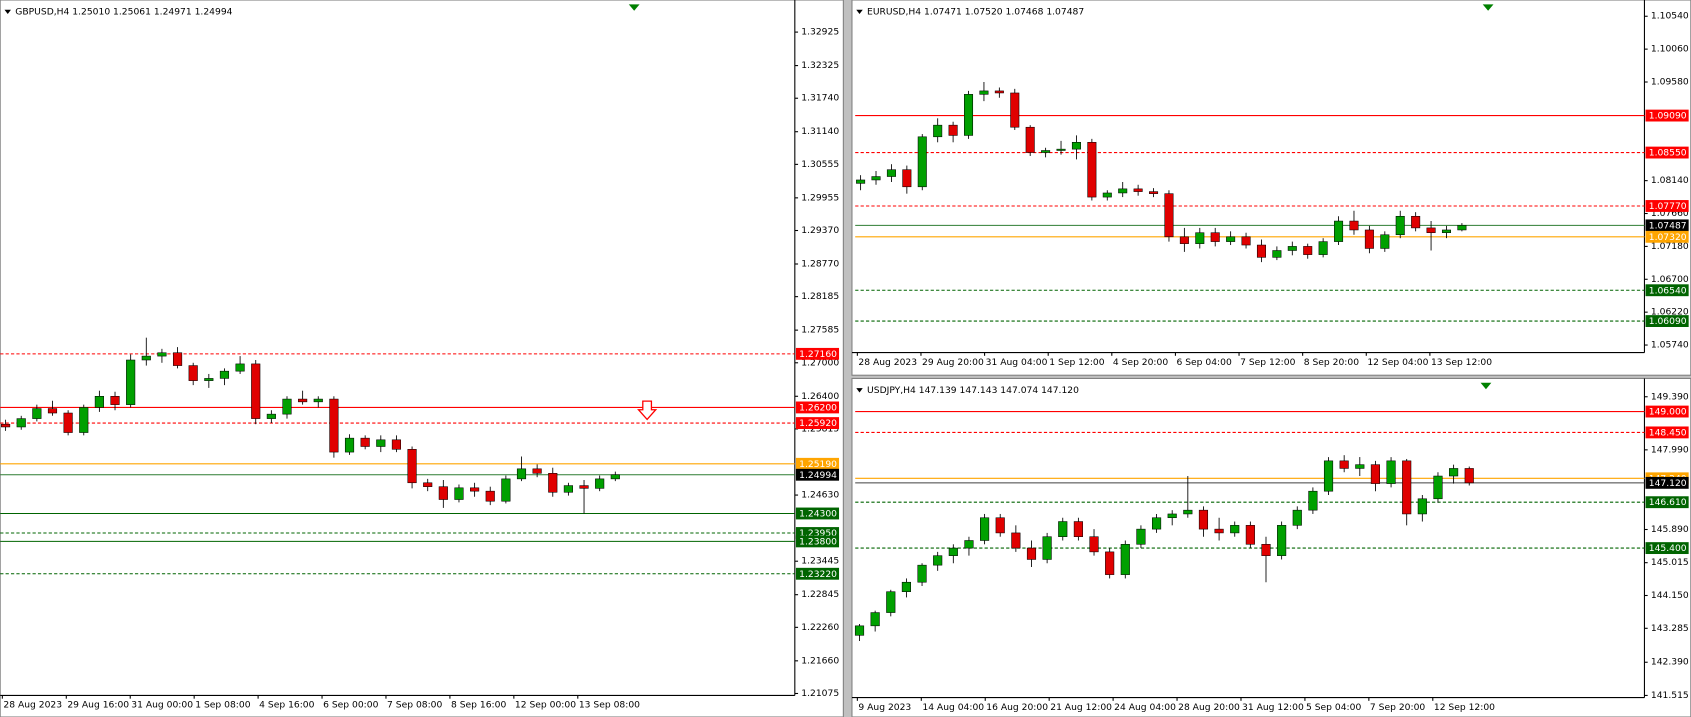  What do you see at coordinates (1145, 707) in the screenshot?
I see `x-tick-label: 24 Aug 04:00` at bounding box center [1145, 707].